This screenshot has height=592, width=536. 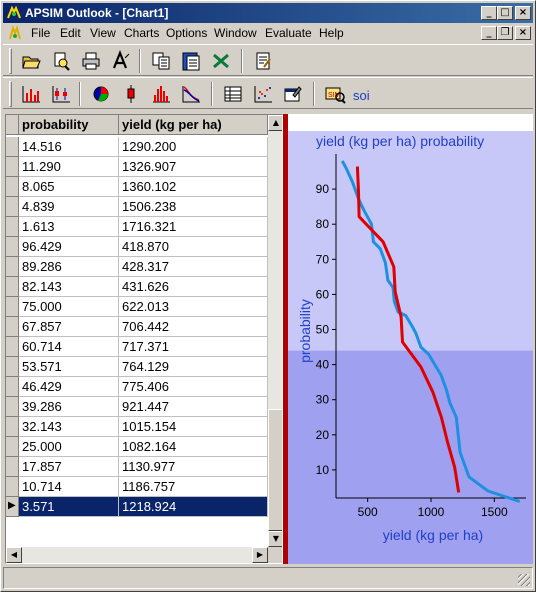 What do you see at coordinates (193, 147) in the screenshot?
I see `cell-yield: 1290.200` at bounding box center [193, 147].